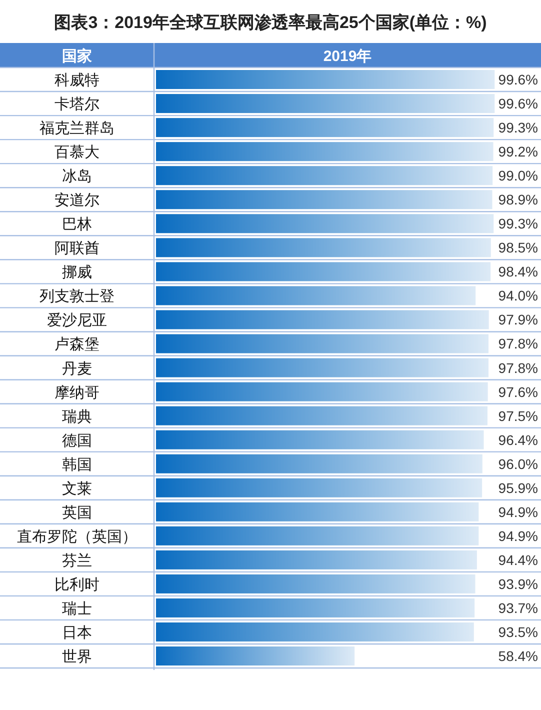 The image size is (541, 710). What do you see at coordinates (270, 22) in the screenshot?
I see `chart-title: 图表3：2019年全球互联网渗透率最高25个国家(单位：%)` at bounding box center [270, 22].